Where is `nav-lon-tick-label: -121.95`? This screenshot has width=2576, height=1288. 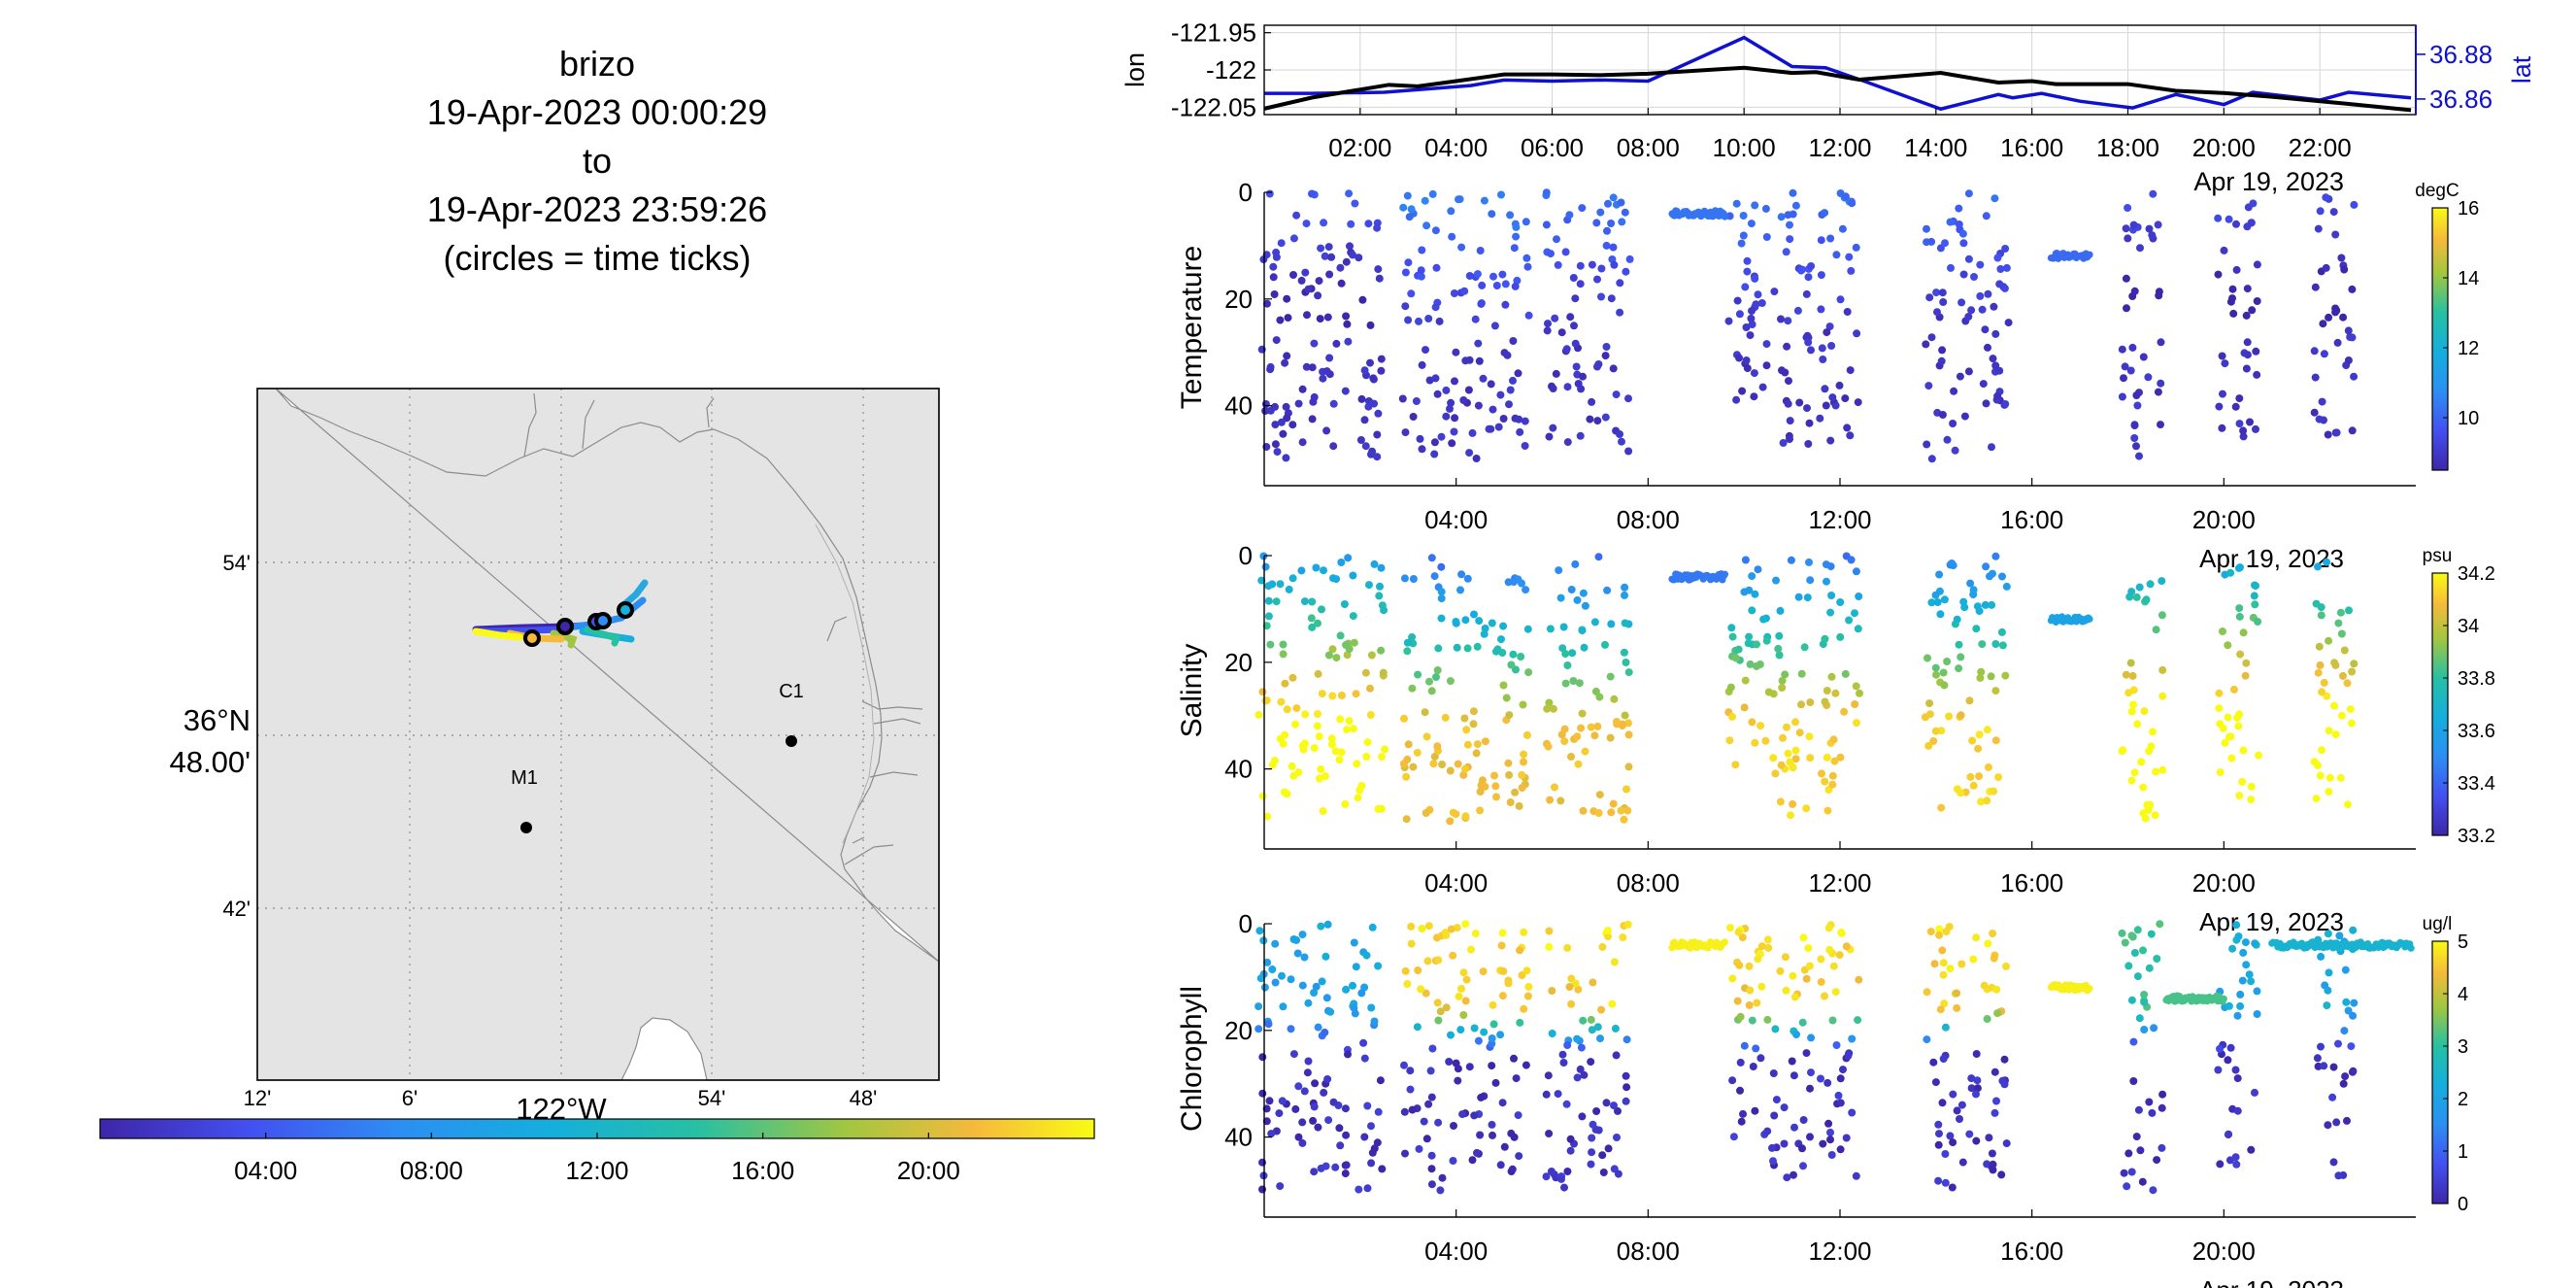
nav-lon-tick-label: -121.95 is located at coordinates (1213, 33).